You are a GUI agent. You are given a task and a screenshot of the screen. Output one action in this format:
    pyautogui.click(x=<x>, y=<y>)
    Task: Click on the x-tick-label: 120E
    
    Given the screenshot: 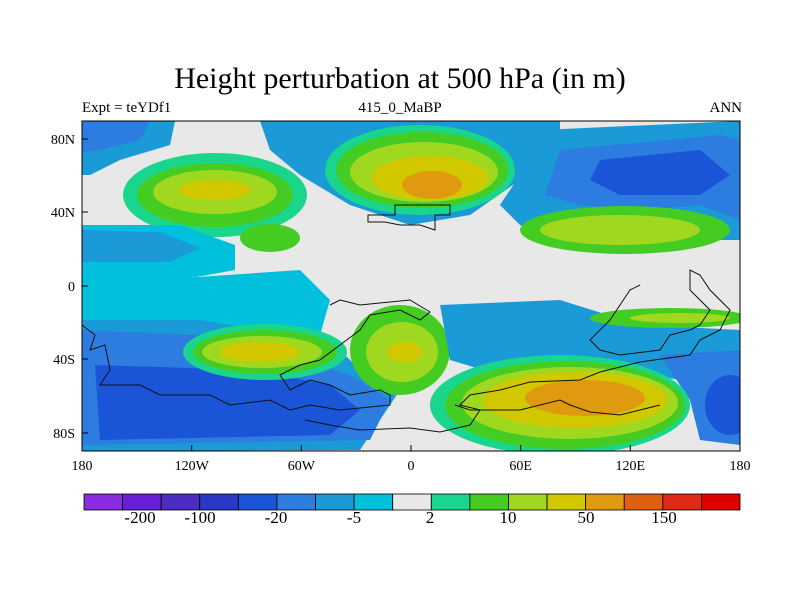 What is the action you would take?
    pyautogui.click(x=631, y=466)
    